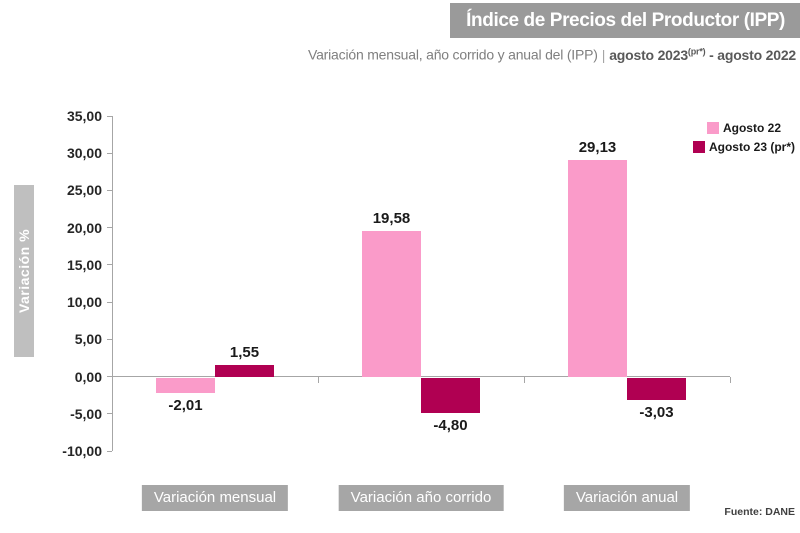 Image resolution: width=800 pixels, height=533 pixels. What do you see at coordinates (84, 264) in the screenshot?
I see `y-axis-tick-label: 15,00` at bounding box center [84, 264].